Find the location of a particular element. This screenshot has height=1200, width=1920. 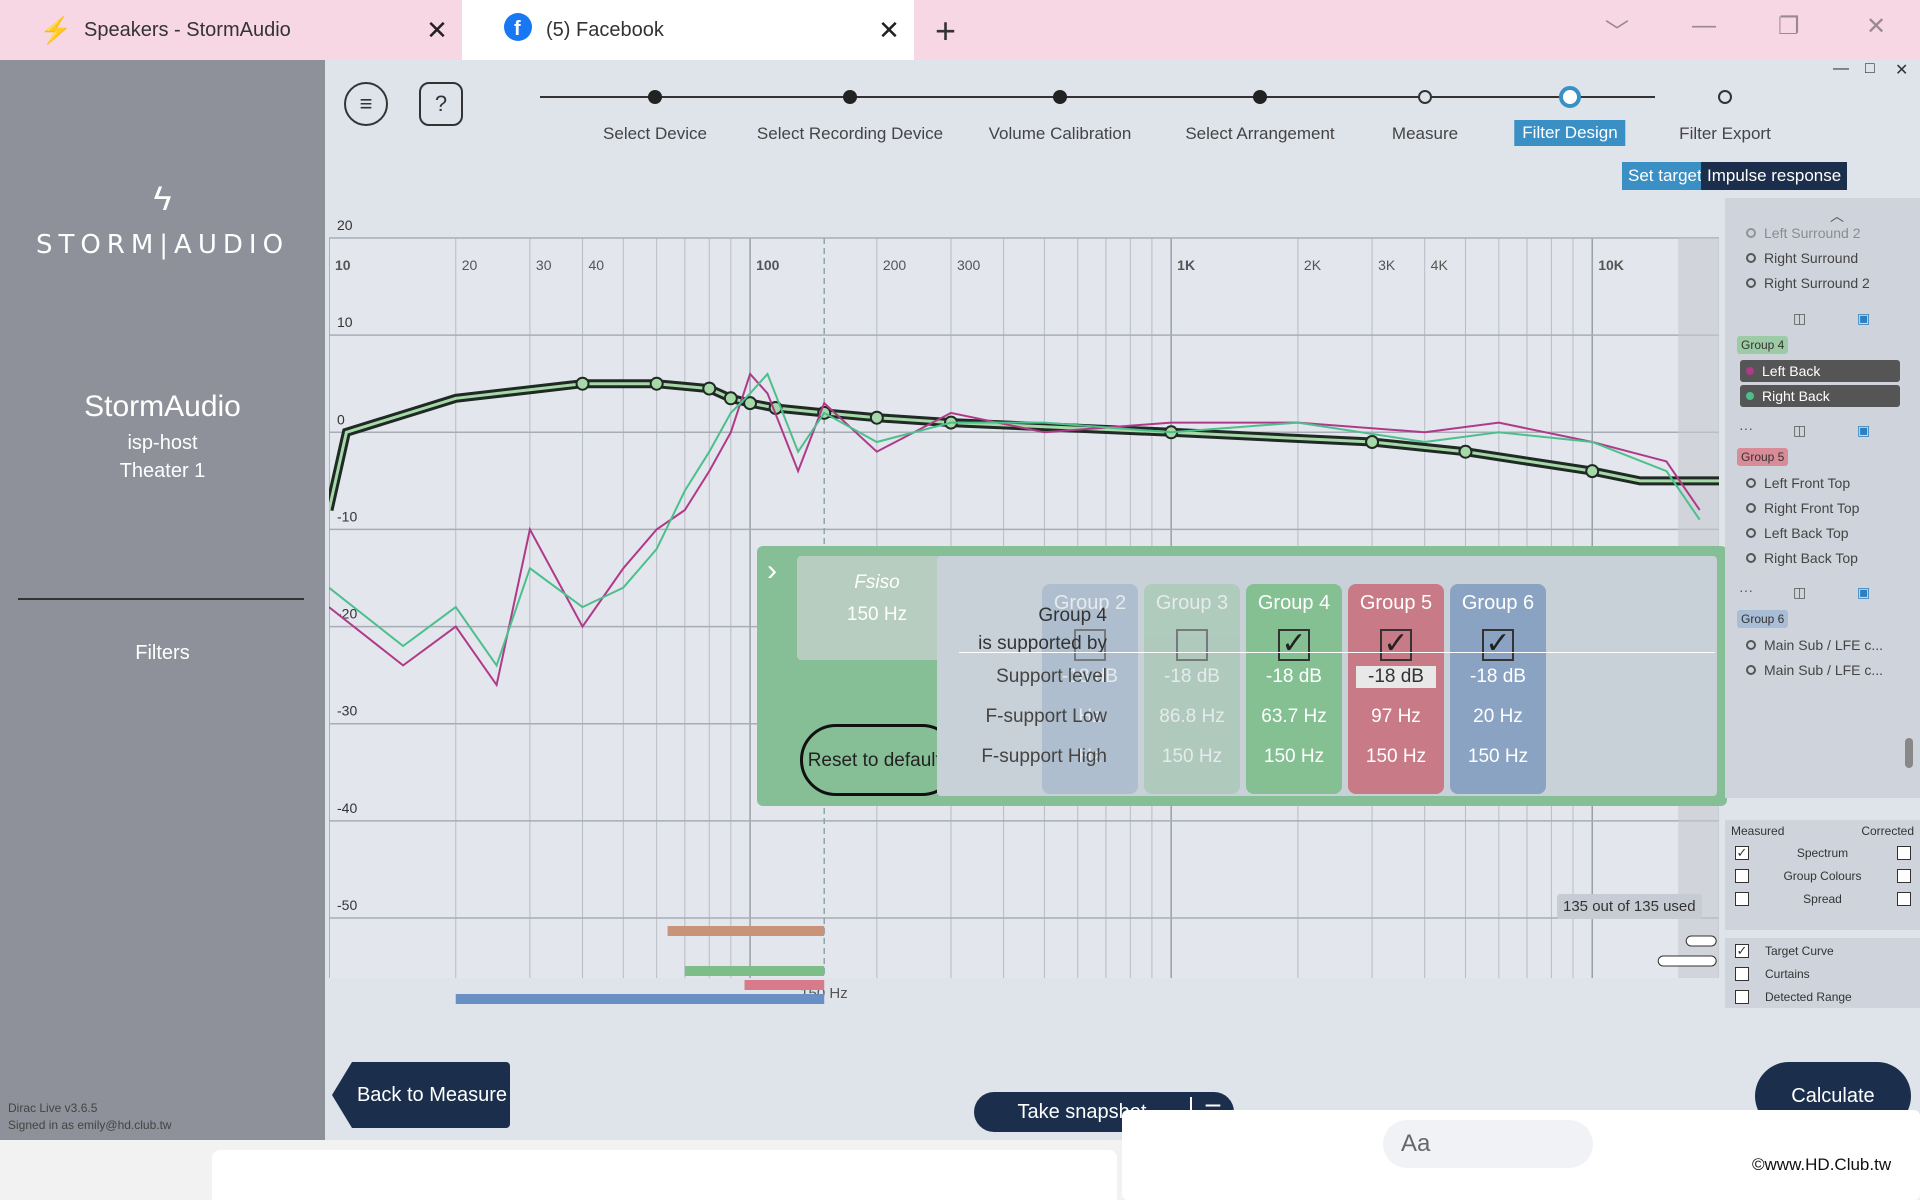

curtains-checkbox is located at coordinates (1742, 974).